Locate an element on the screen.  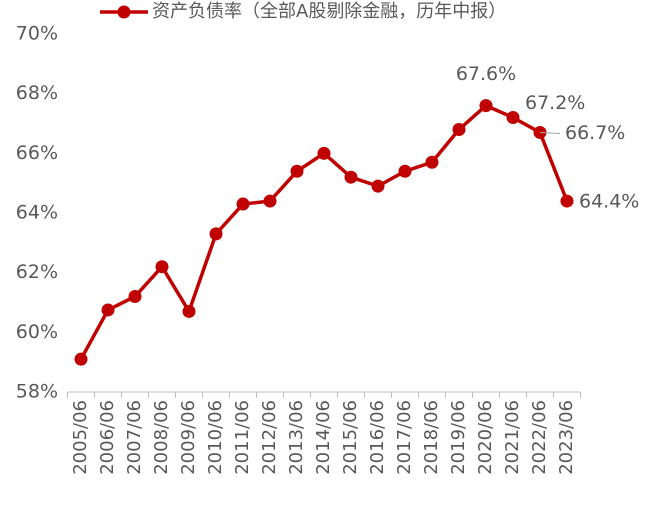
x-tick-label: 2007/06 is located at coordinates (134, 437).